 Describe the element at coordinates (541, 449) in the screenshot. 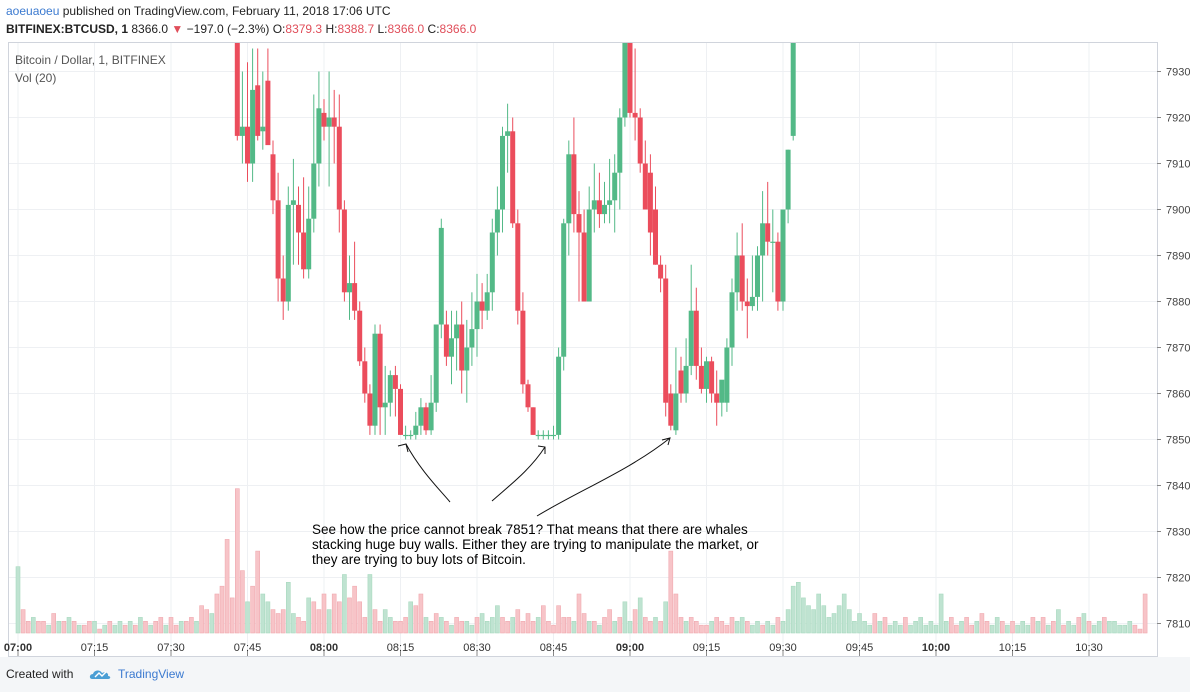

I see `arrow-head` at that location.